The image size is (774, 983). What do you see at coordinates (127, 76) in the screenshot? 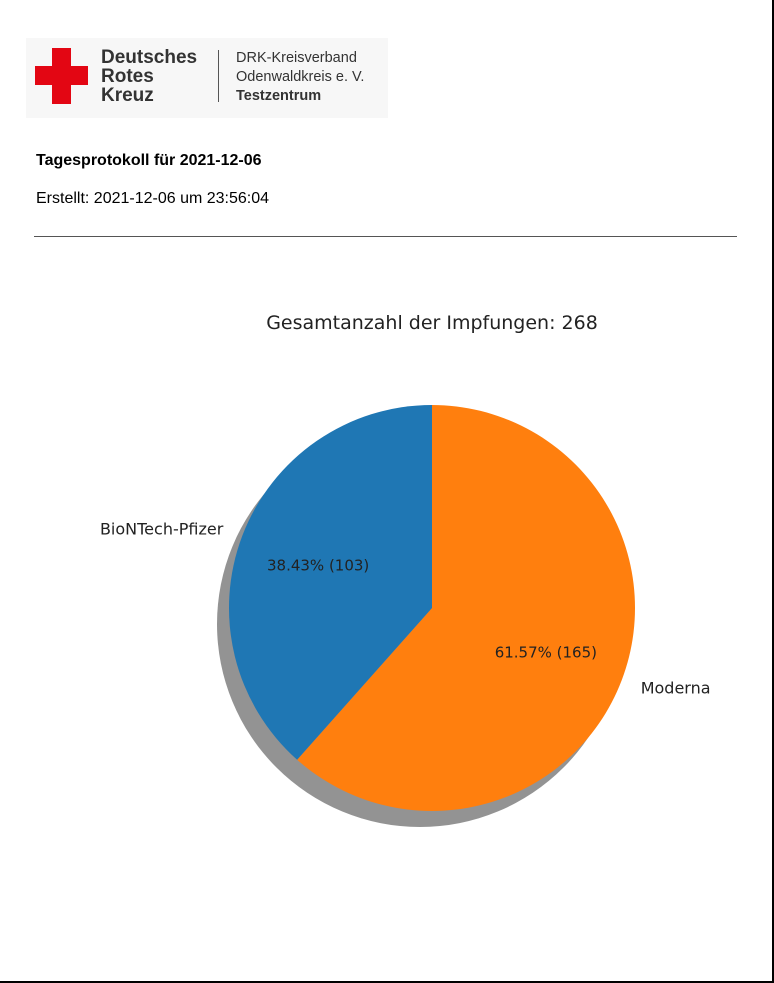
I see `logo-org-line: Rotes` at bounding box center [127, 76].